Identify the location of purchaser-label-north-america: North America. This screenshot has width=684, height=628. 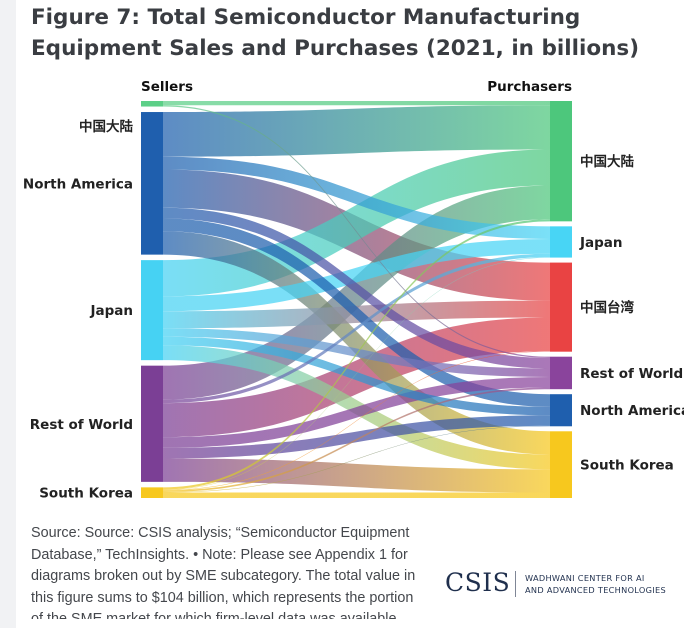
(632, 411).